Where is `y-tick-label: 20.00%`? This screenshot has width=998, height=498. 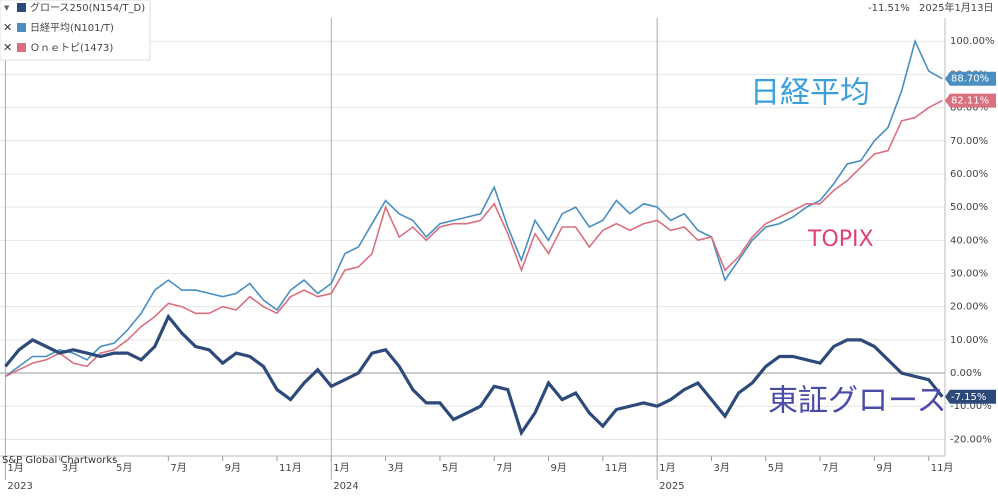
y-tick-label: 20.00% is located at coordinates (969, 307).